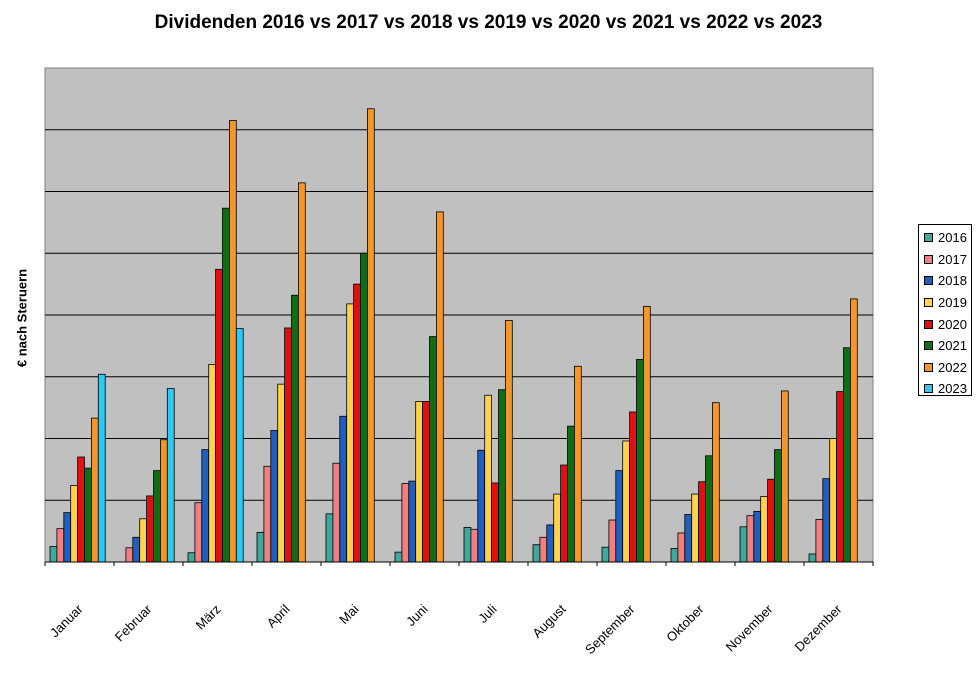 The height and width of the screenshot is (687, 977). Describe the element at coordinates (818, 627) in the screenshot. I see `x-tick-label-dezember: Dezember` at that location.